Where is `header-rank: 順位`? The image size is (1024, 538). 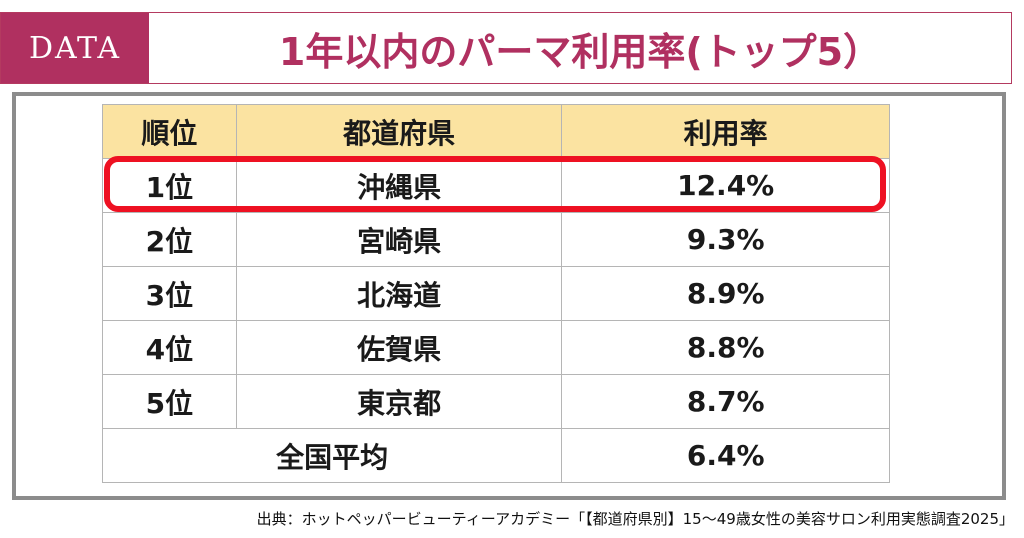 header-rank: 順位 is located at coordinates (169, 131).